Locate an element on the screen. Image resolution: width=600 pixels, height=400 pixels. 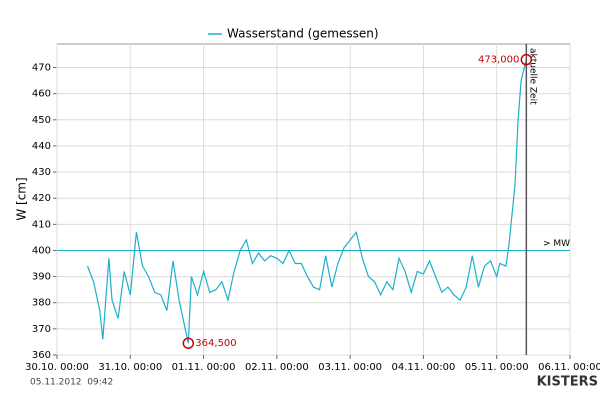
logo: KISTERS is located at coordinates (567, 382).